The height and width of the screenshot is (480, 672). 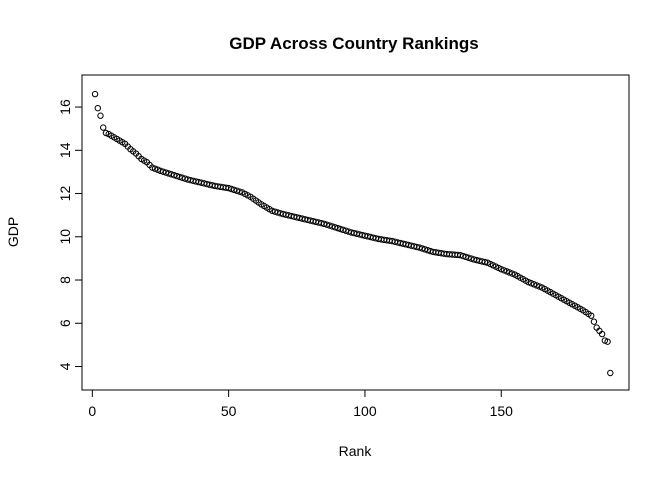 What do you see at coordinates (301, 404) in the screenshot?
I see `x-axis: 0 50 100 150` at bounding box center [301, 404].